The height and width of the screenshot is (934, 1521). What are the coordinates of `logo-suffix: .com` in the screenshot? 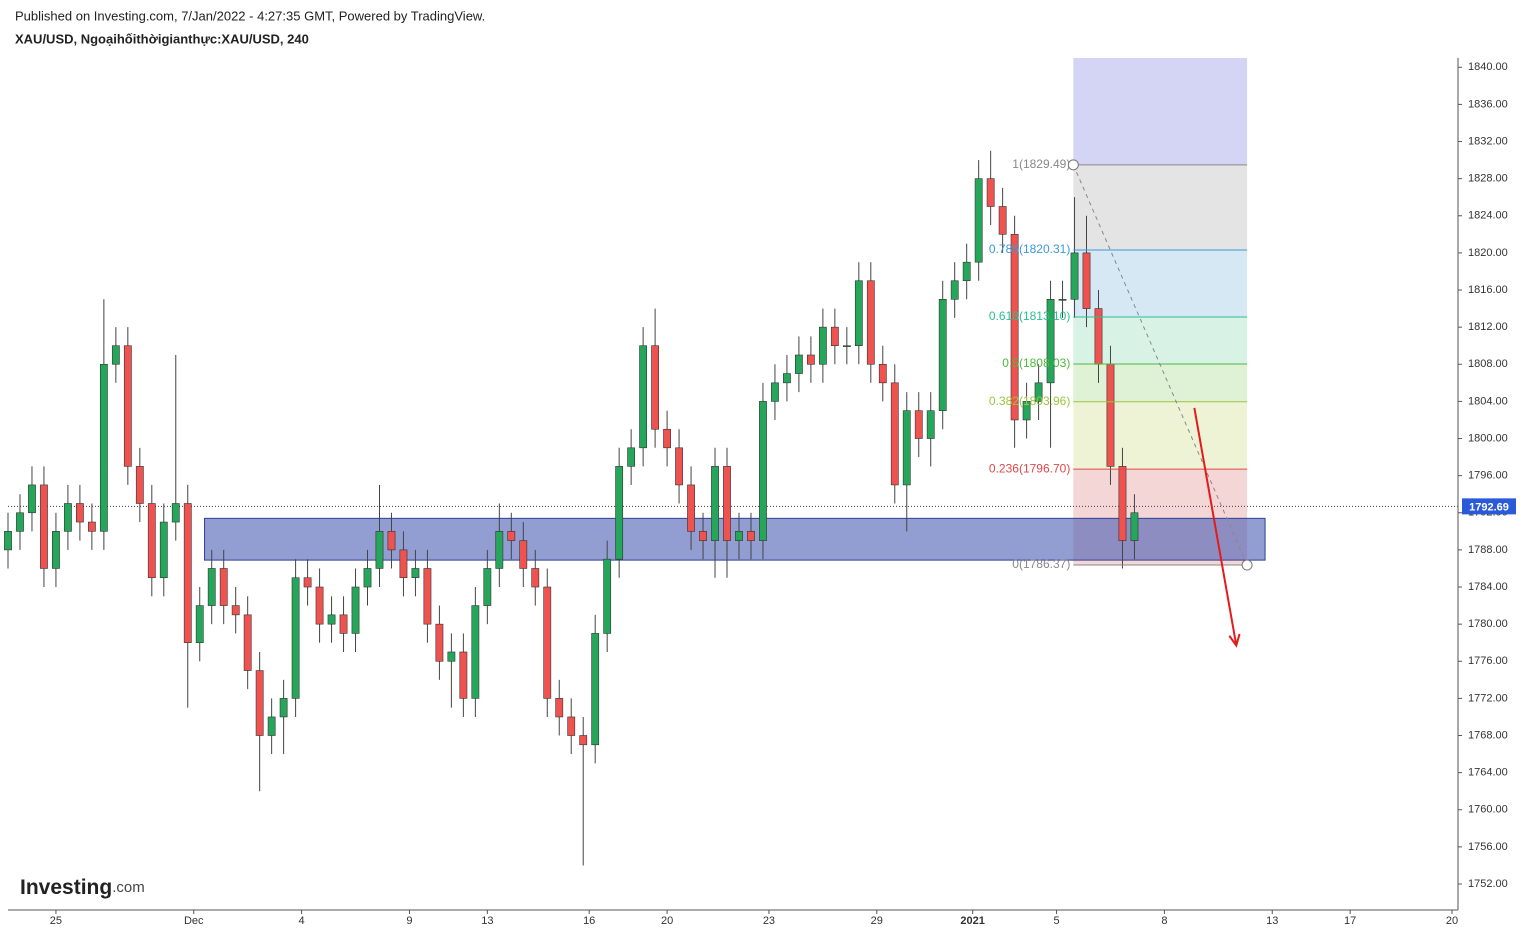 It's located at (128, 887).